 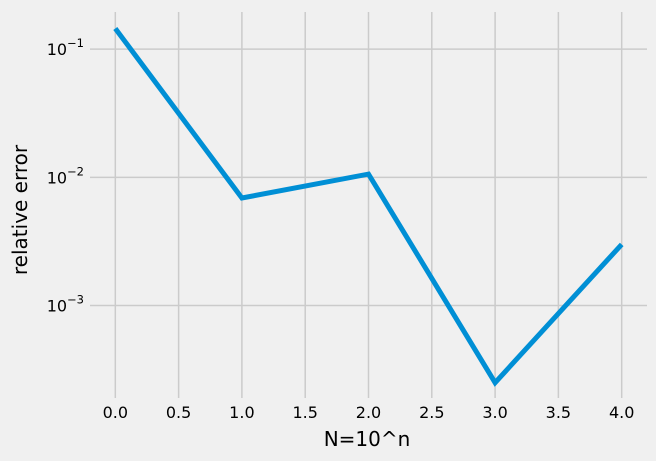 What do you see at coordinates (115, 412) in the screenshot?
I see `x-tick-label: 0.0` at bounding box center [115, 412].